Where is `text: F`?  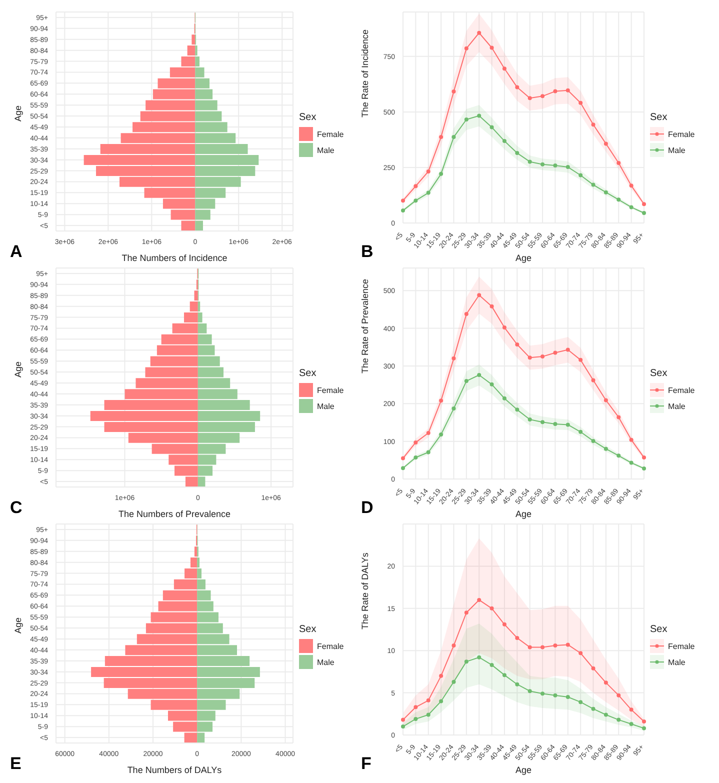 text: F is located at coordinates (366, 764).